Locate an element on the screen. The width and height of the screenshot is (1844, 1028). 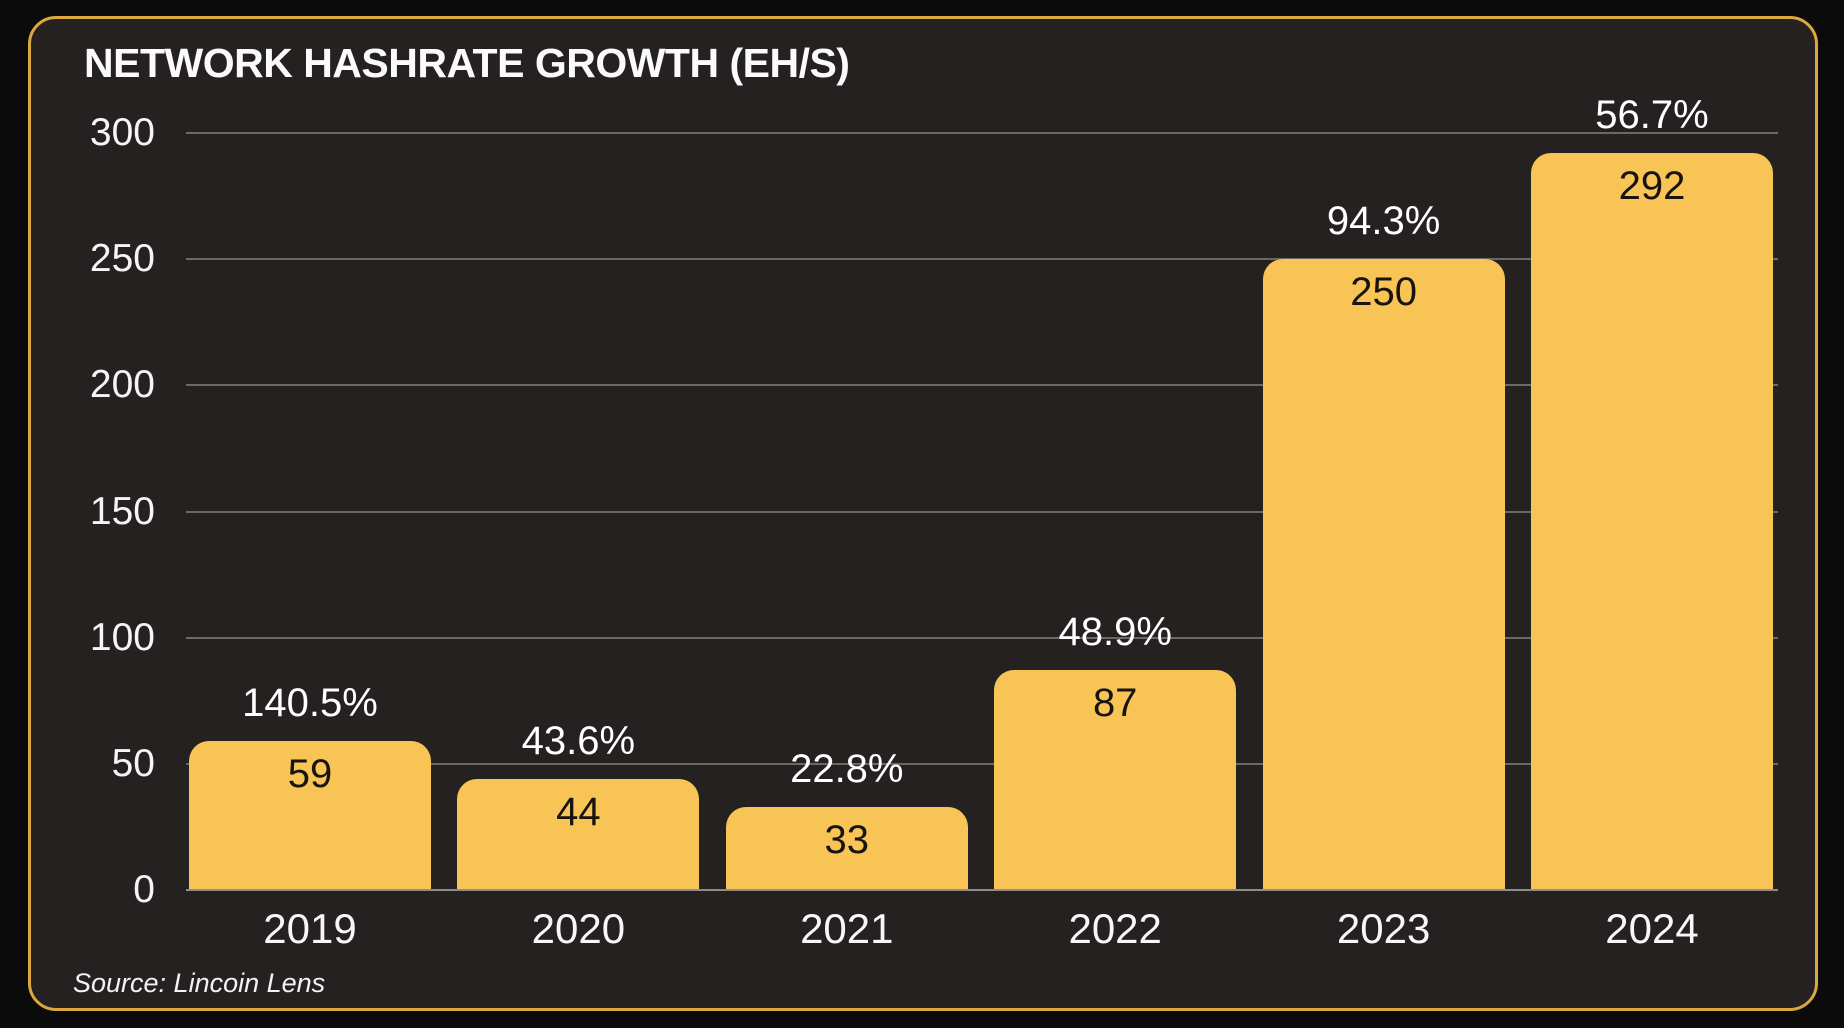
x-axis-year-label: 2022 is located at coordinates (1115, 928).